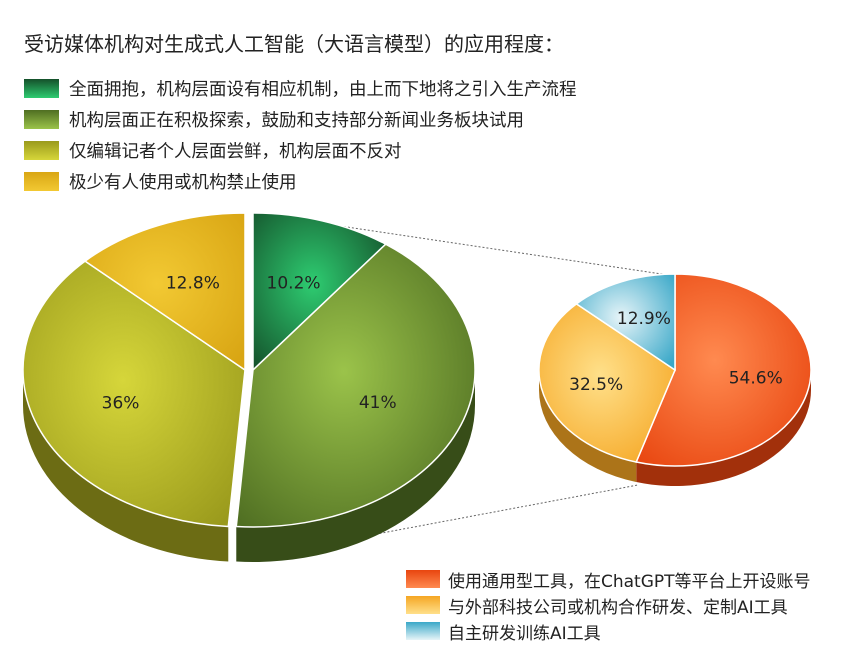 This screenshot has height=645, width=849. Describe the element at coordinates (235, 152) in the screenshot. I see `legend-label: 仅编辑记者个人层面尝鲜，机构层面不反对` at that location.